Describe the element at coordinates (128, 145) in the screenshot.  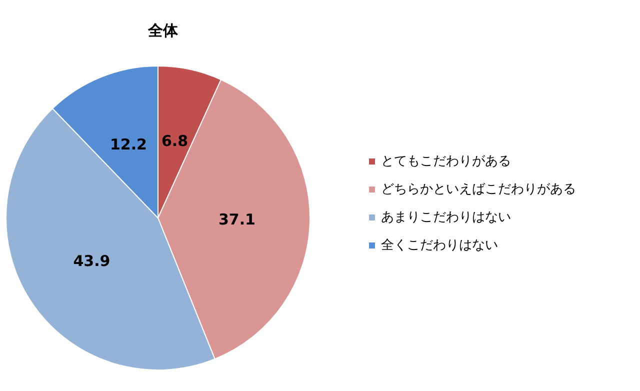
I see `data-label: 12.2` at that location.